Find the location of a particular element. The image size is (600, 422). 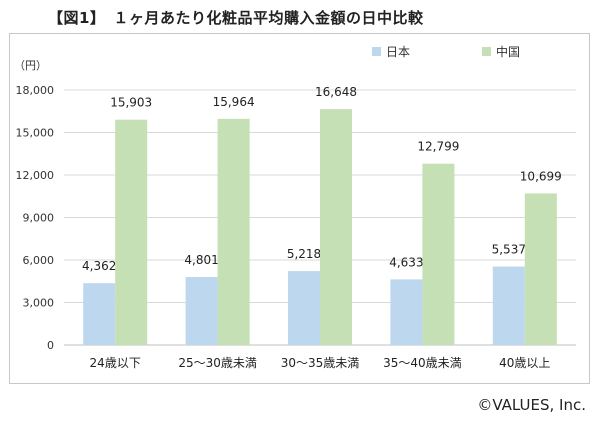

y-tick-label: 18,000 is located at coordinates (35, 90).